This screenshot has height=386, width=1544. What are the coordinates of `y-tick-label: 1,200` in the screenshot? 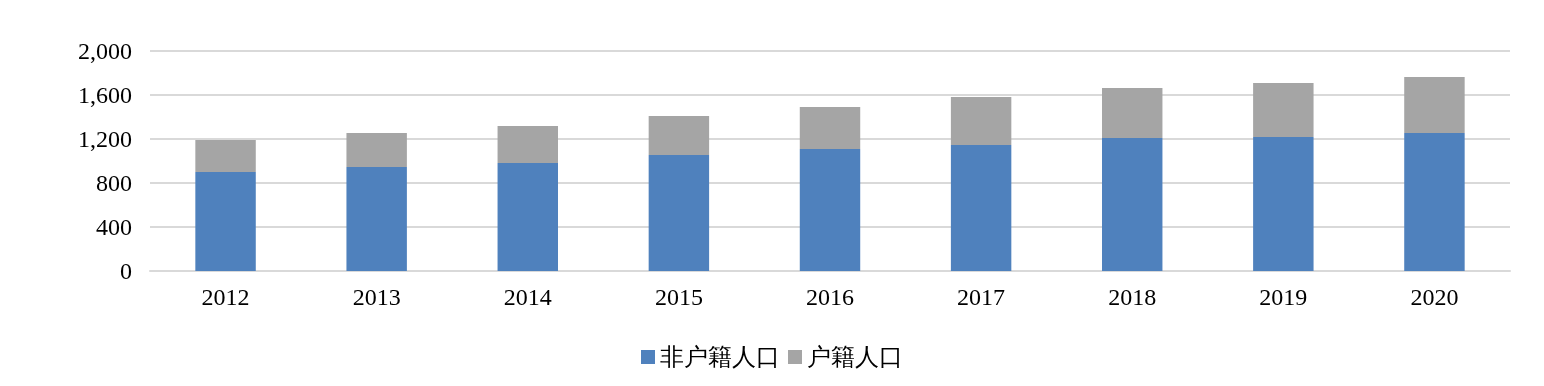 It's located at (105, 139).